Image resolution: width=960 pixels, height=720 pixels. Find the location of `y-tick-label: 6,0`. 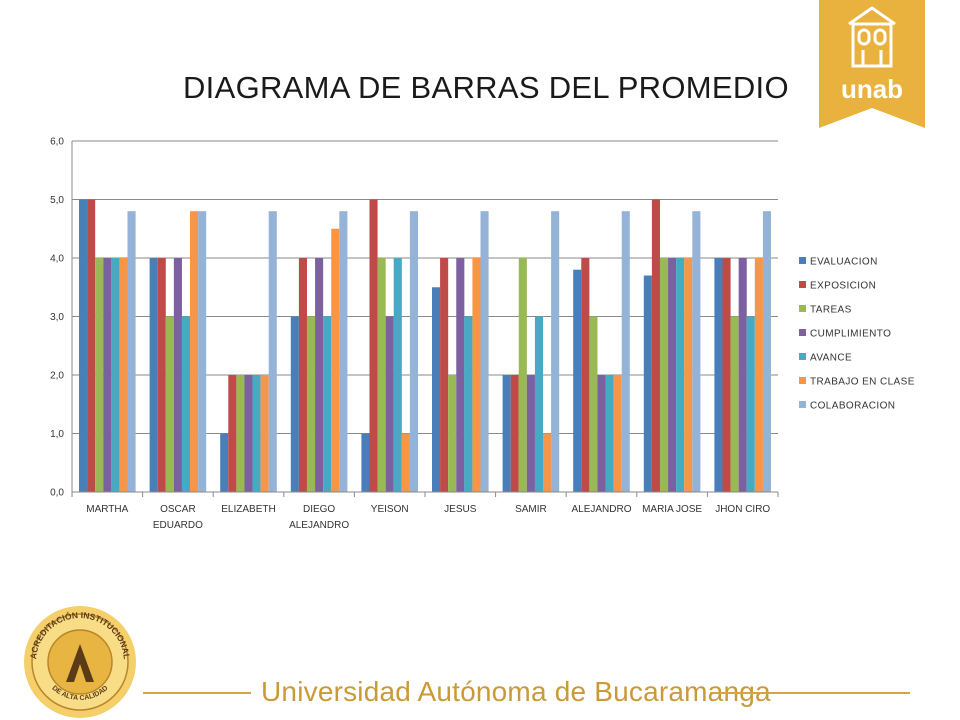

y-tick-label: 6,0 is located at coordinates (57, 142).